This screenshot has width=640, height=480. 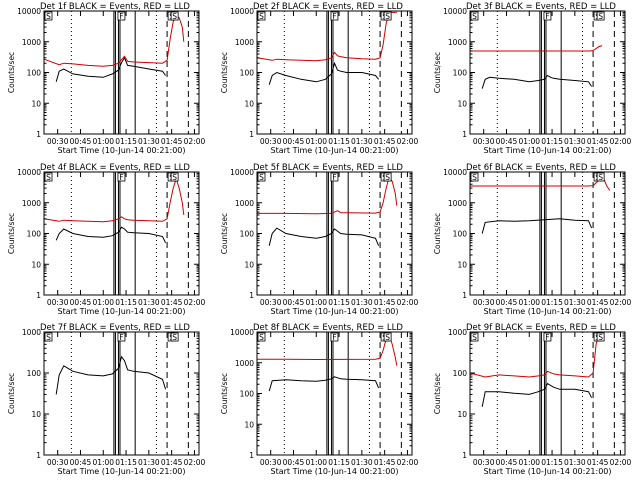 What do you see at coordinates (541, 328) in the screenshot?
I see `panel-title: Det 9f BLACK = Events, RED = LLD` at bounding box center [541, 328].